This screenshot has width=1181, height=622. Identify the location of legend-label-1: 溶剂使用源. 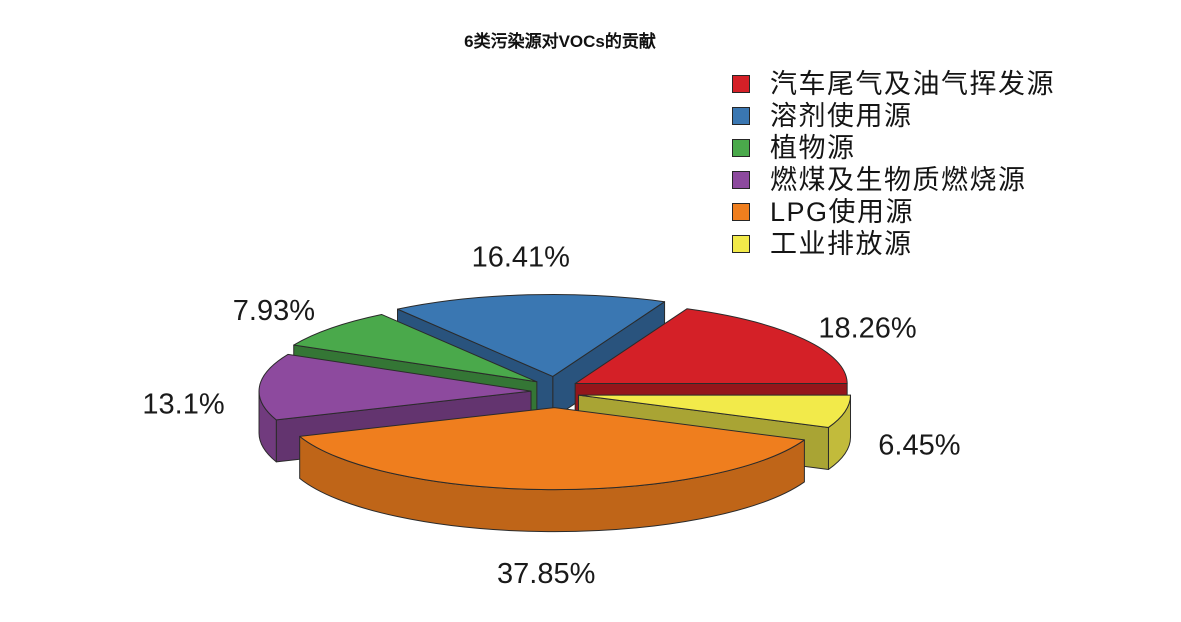
(841, 116).